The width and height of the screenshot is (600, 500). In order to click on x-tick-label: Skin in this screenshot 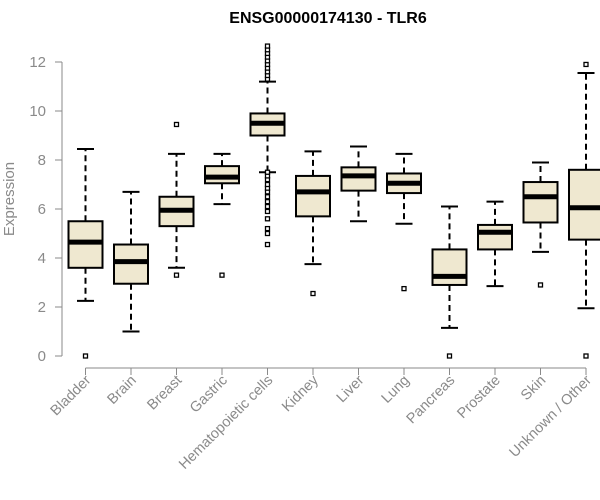, I will do `click(533, 388)`.